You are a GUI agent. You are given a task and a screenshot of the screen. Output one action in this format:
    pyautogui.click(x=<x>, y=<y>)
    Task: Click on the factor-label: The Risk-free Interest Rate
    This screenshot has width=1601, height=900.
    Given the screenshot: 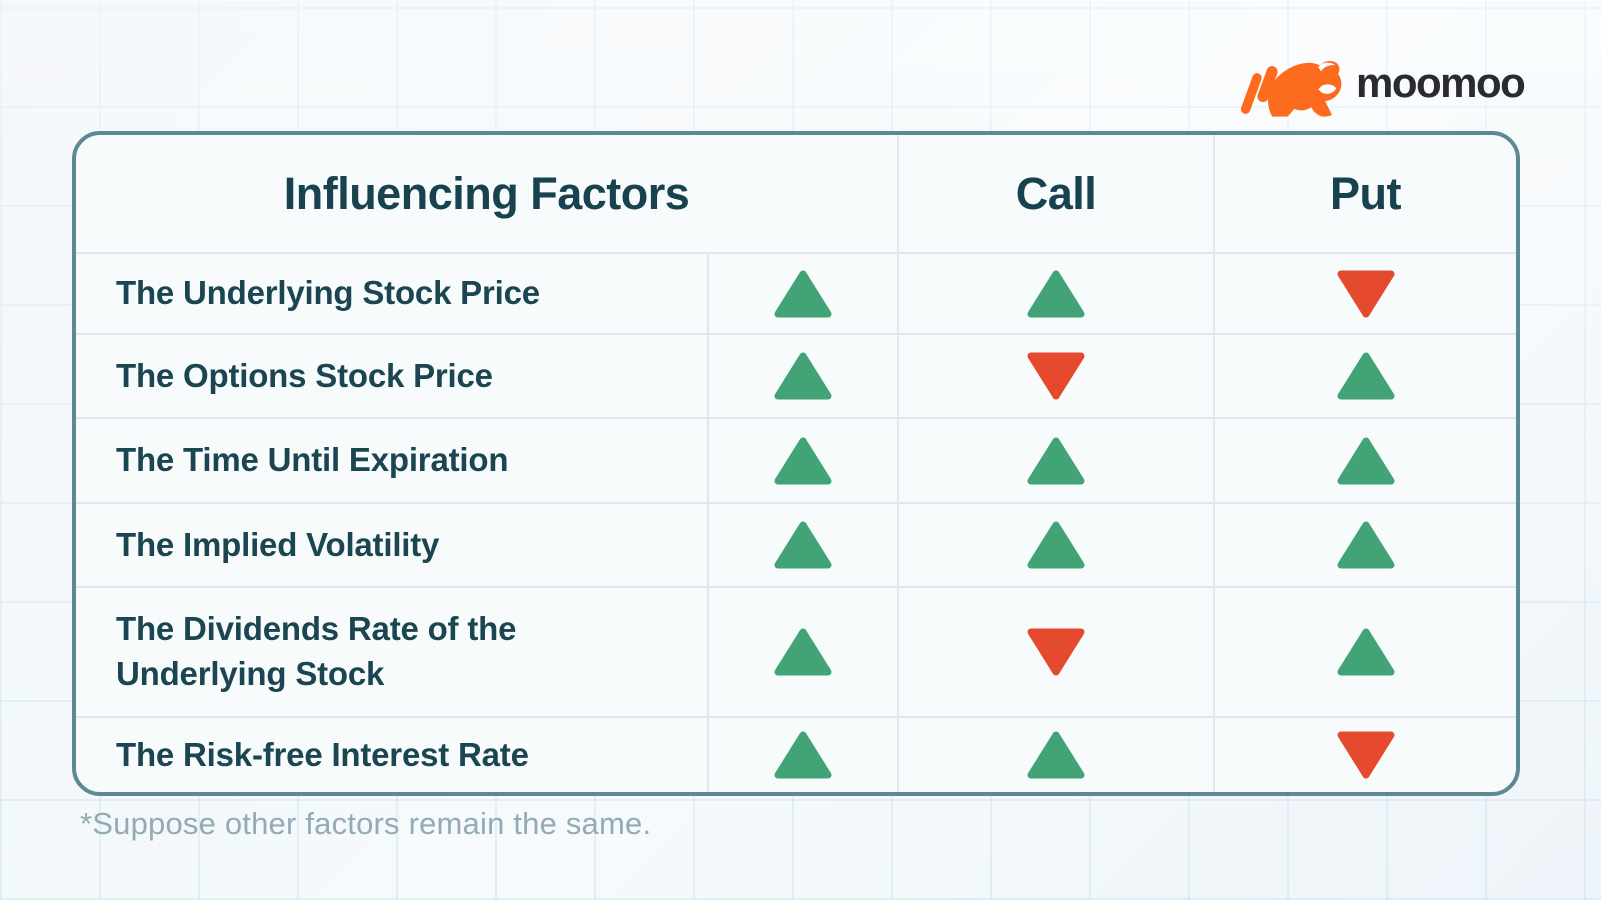 What is the action you would take?
    pyautogui.click(x=322, y=754)
    